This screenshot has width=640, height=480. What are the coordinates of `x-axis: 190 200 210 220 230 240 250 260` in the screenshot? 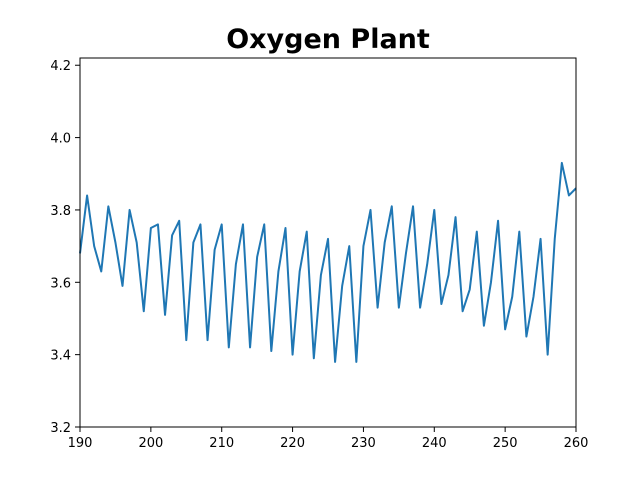 It's located at (328, 439).